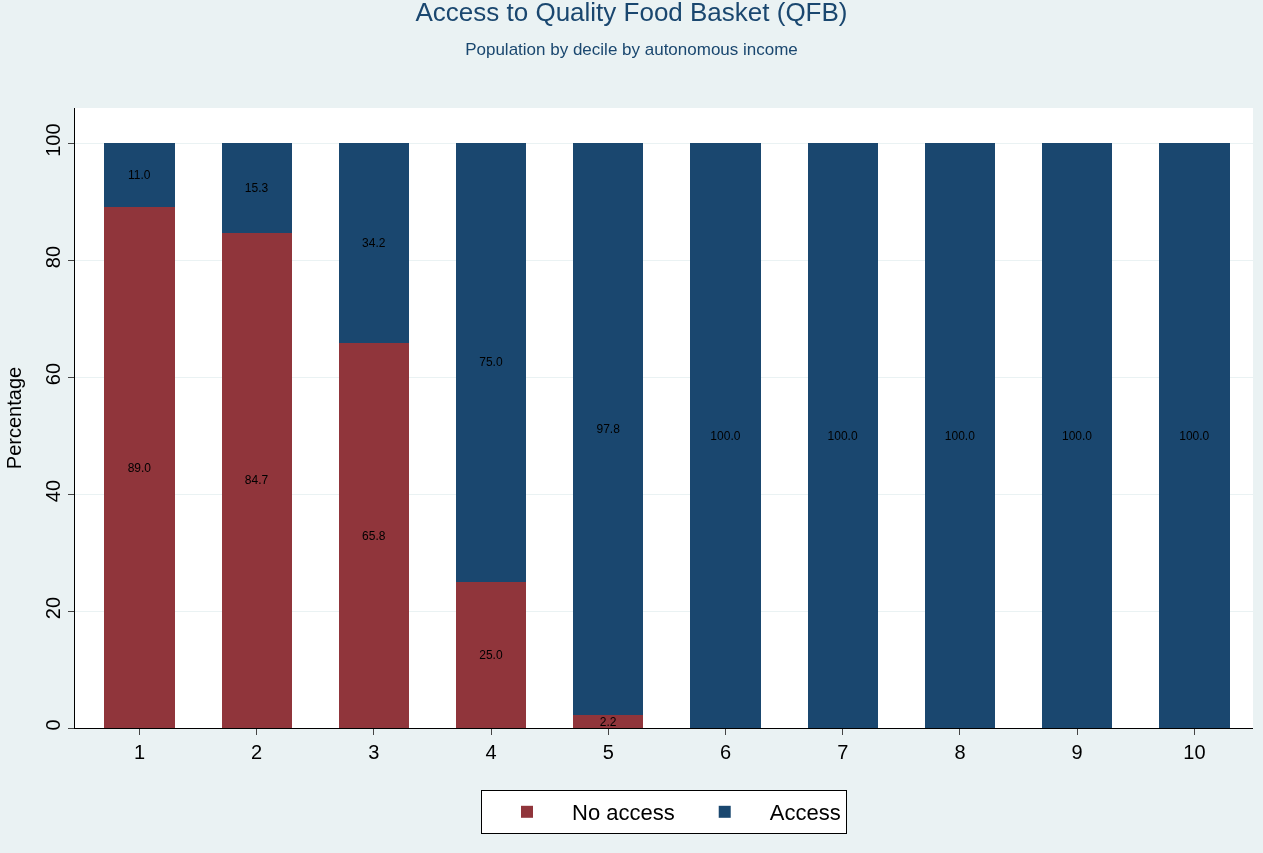 Image resolution: width=1263 pixels, height=853 pixels. I want to click on x-tick-label: 9, so click(1077, 752).